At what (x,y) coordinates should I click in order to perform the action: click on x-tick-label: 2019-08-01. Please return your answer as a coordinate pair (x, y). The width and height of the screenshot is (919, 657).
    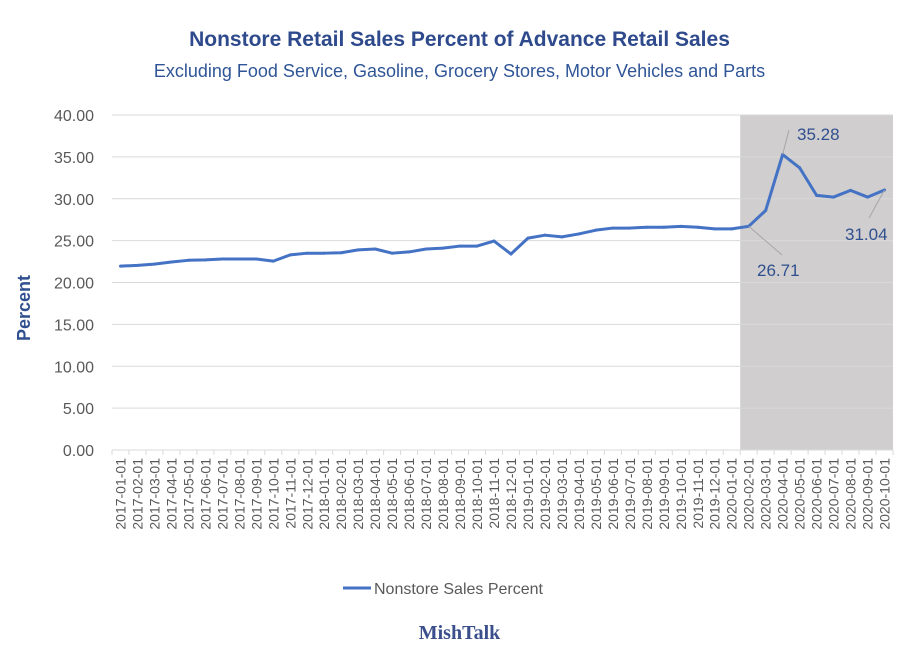
    Looking at the image, I should click on (647, 494).